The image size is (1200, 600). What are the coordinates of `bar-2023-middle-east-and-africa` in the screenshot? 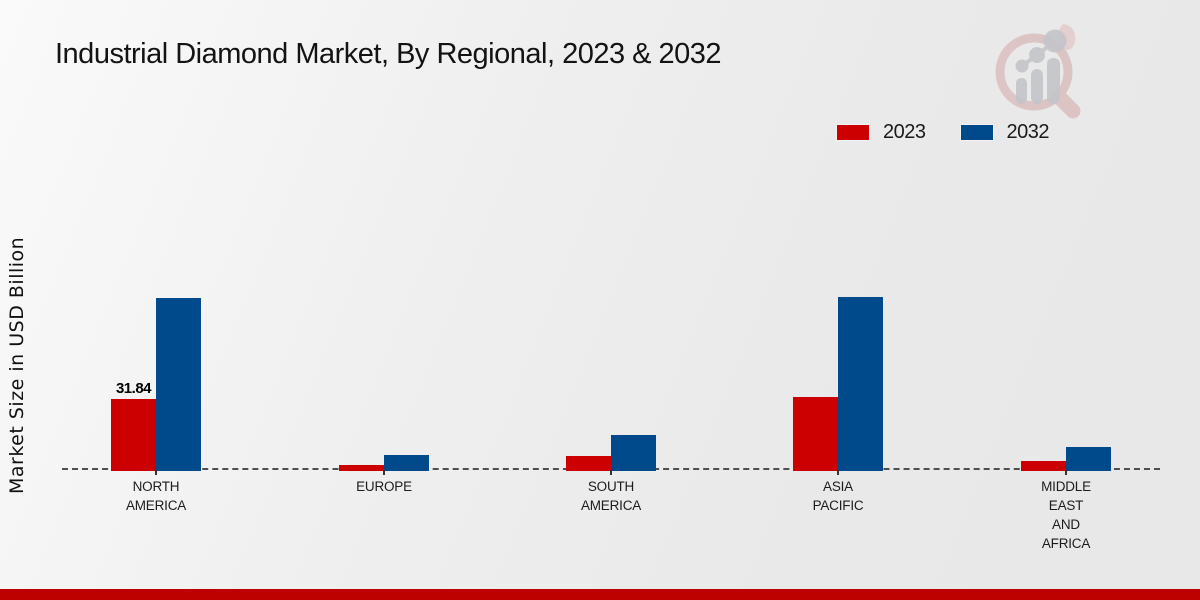 It's located at (1043, 466).